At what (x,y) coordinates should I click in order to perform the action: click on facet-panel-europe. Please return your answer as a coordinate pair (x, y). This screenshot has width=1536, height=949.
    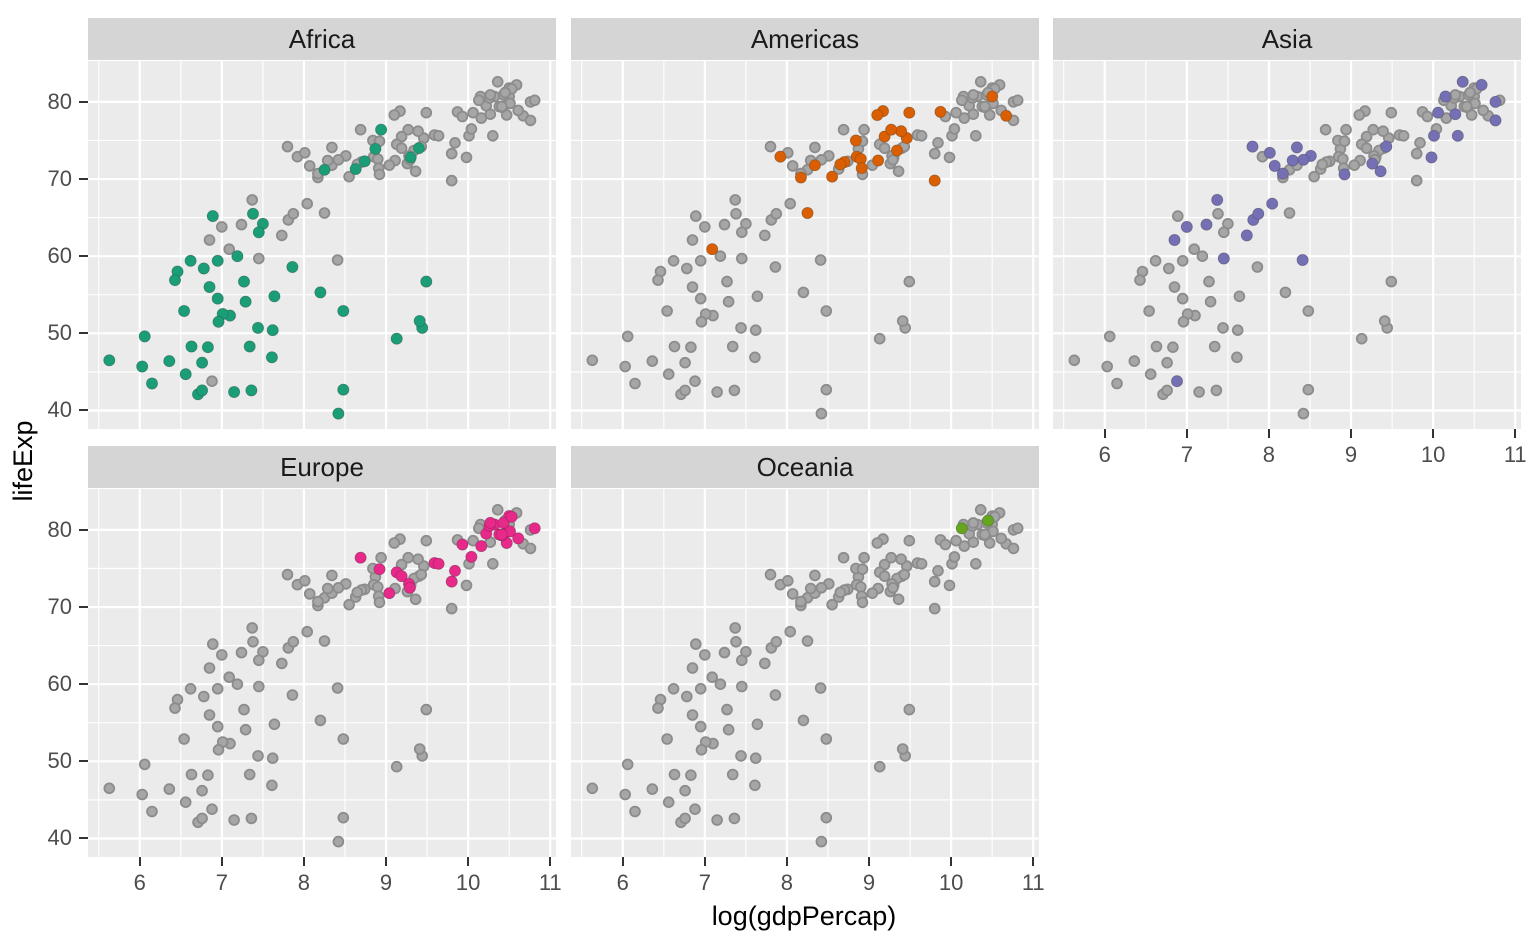
    Looking at the image, I should click on (322, 673).